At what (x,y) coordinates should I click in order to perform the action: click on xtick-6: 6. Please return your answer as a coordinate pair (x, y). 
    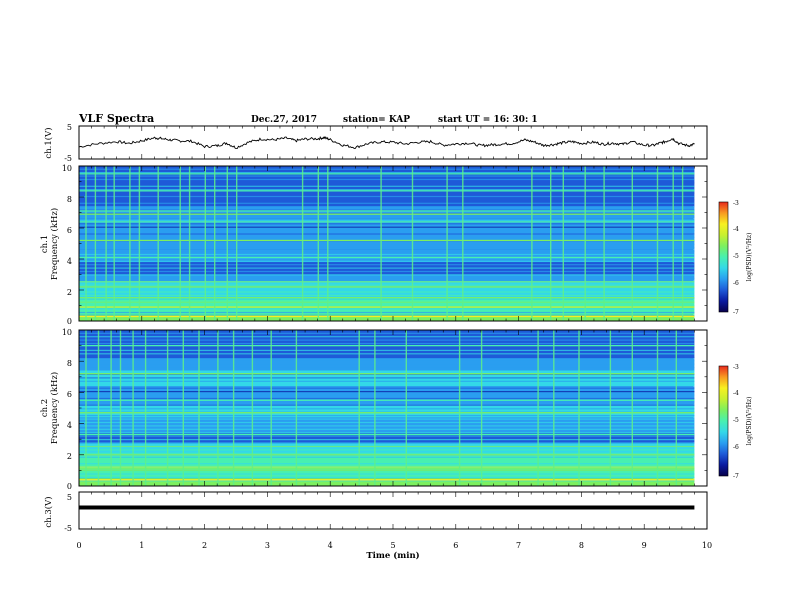
    Looking at the image, I should click on (455, 545).